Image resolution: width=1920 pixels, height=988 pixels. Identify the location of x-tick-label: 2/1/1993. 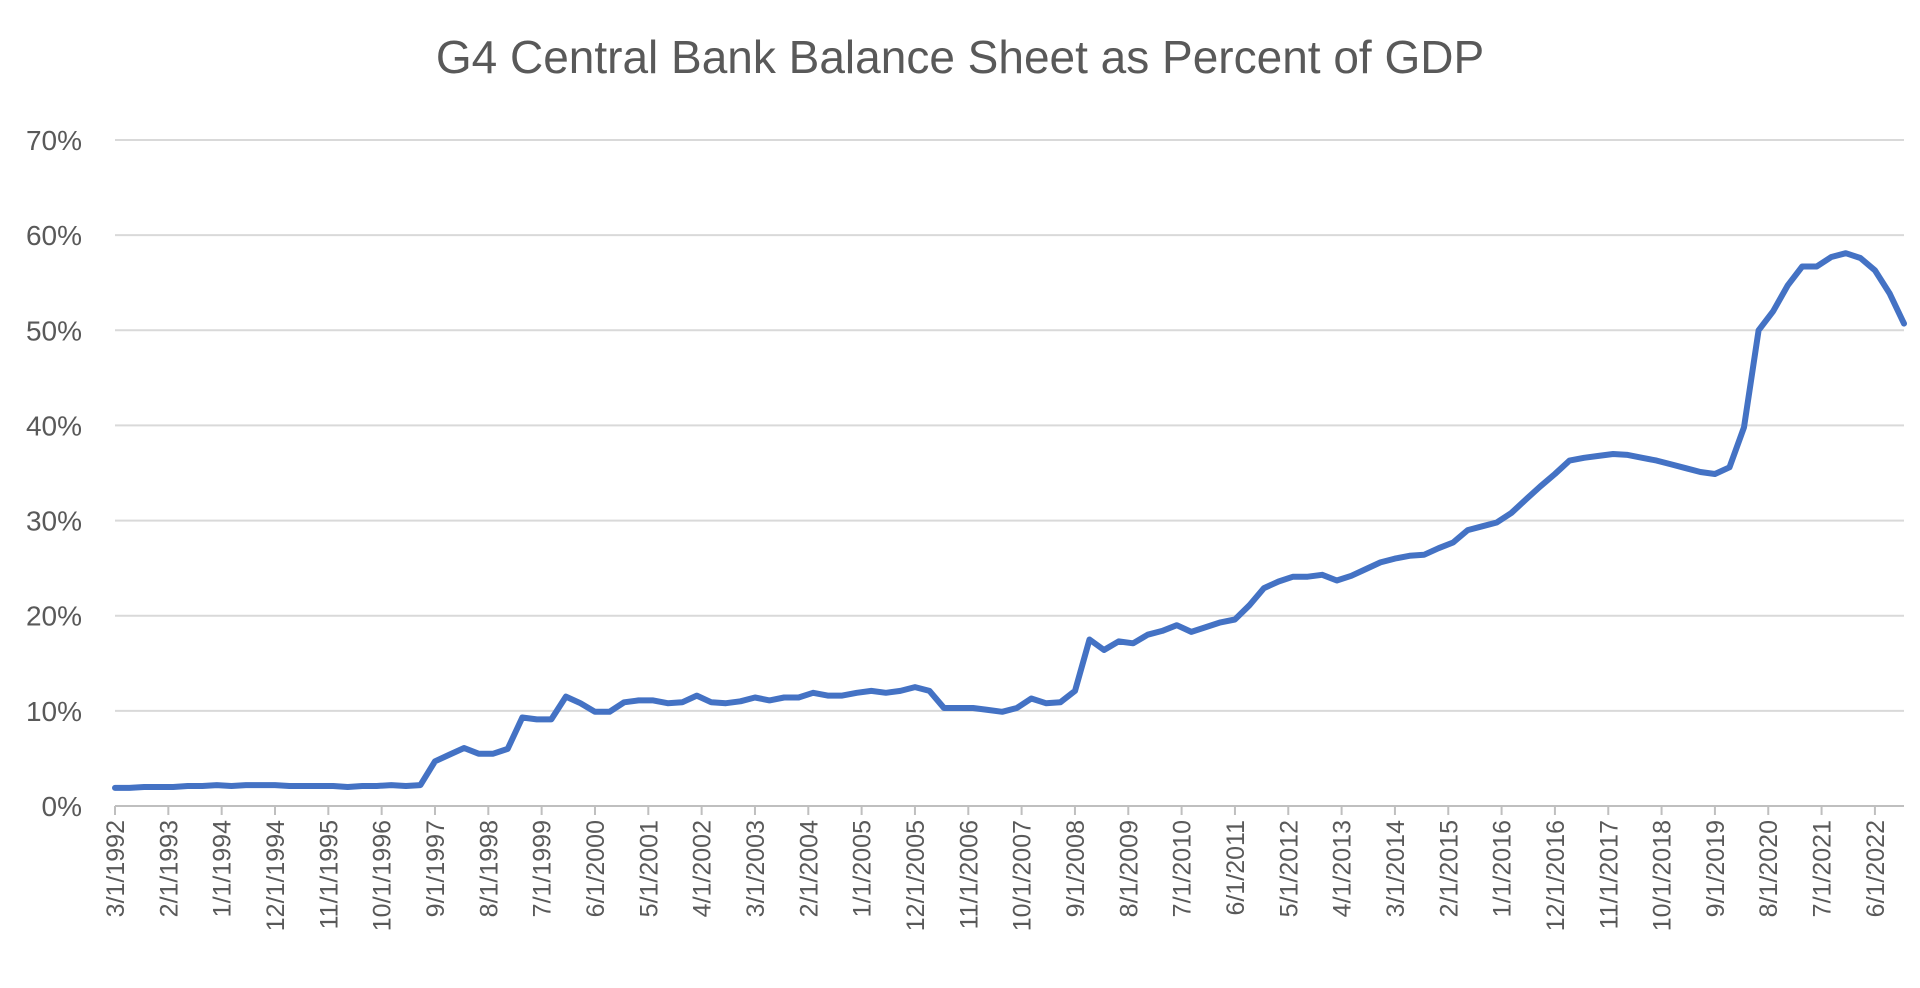
(169, 868).